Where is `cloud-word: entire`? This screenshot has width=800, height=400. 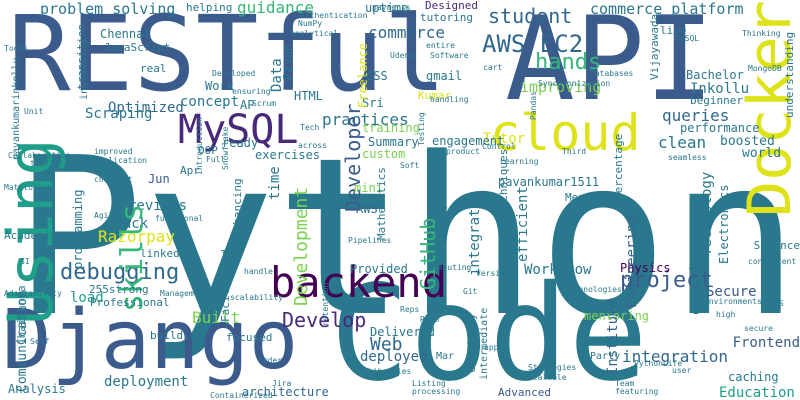 cloud-word: entire is located at coordinates (440, 45).